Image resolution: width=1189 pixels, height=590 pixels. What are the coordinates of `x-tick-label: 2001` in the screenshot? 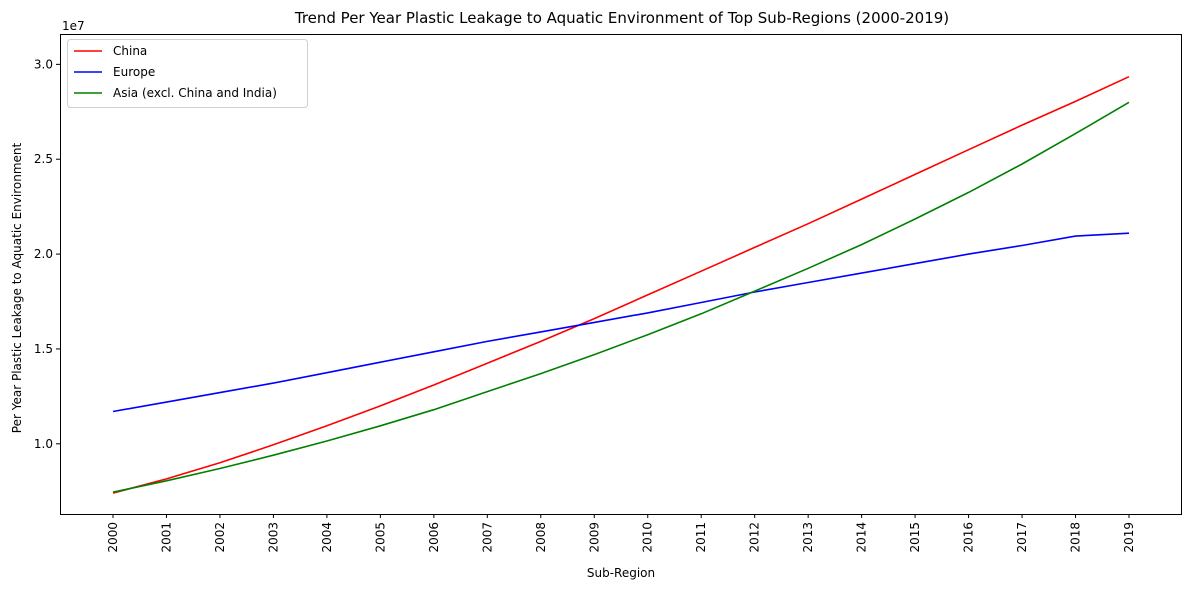 It's located at (166, 537).